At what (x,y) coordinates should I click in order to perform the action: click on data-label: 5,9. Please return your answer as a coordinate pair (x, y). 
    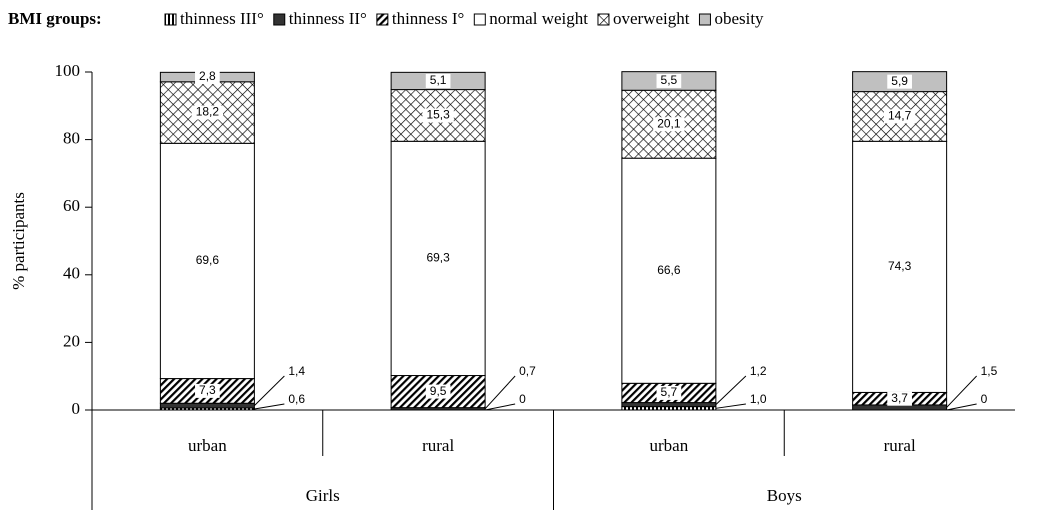
    Looking at the image, I should click on (899, 81).